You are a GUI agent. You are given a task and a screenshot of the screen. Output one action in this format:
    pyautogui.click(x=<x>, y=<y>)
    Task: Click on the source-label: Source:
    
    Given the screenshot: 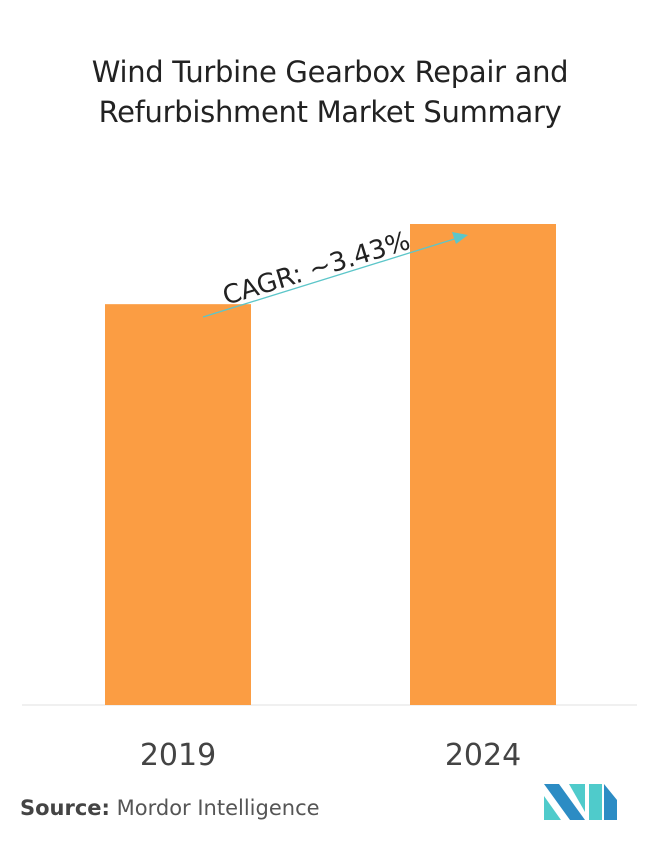 What is the action you would take?
    pyautogui.click(x=65, y=808)
    